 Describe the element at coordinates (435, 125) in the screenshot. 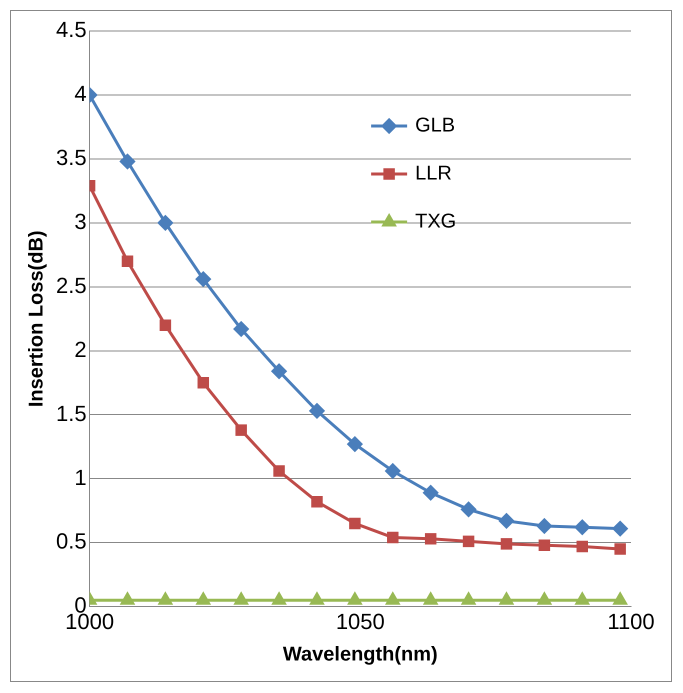

I see `legend-label: GLB` at that location.